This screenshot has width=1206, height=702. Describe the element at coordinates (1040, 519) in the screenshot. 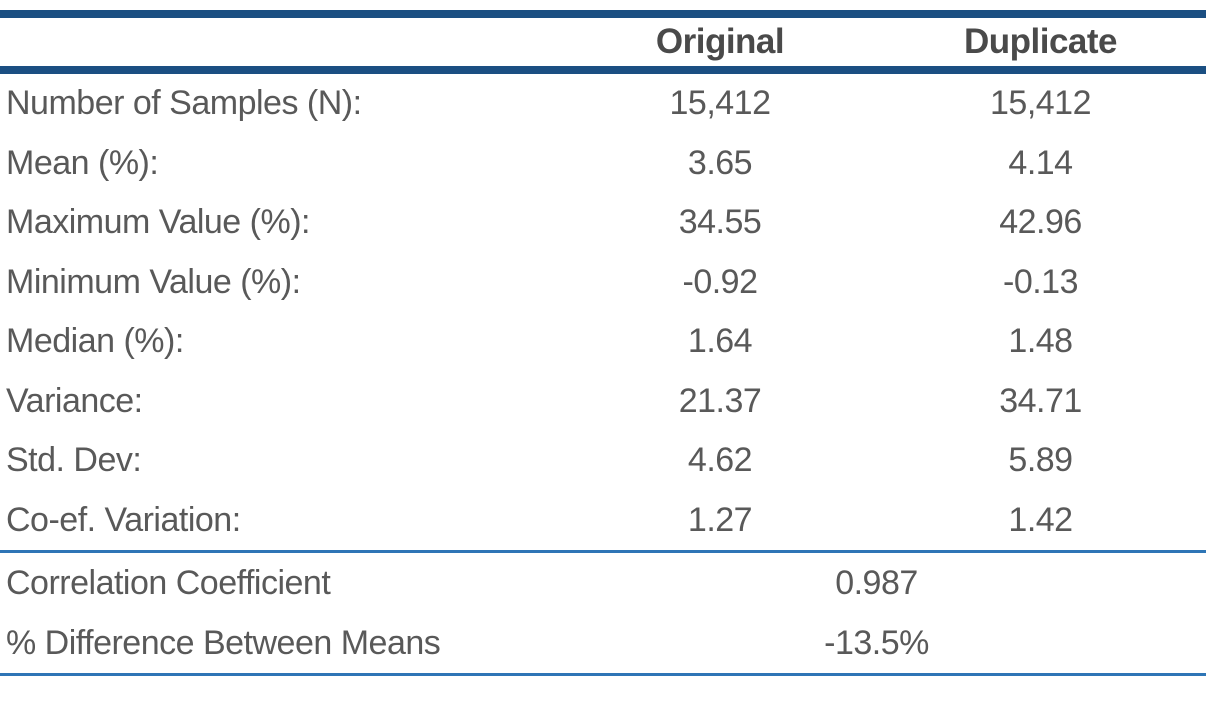

I see `duplicate-value: 1.42` at that location.